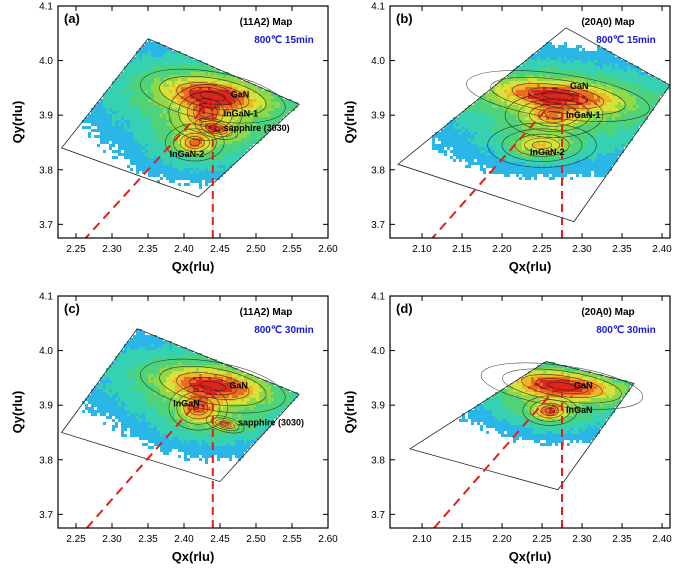 The height and width of the screenshot is (578, 675). I want to click on panel-label: (a), so click(72, 18).